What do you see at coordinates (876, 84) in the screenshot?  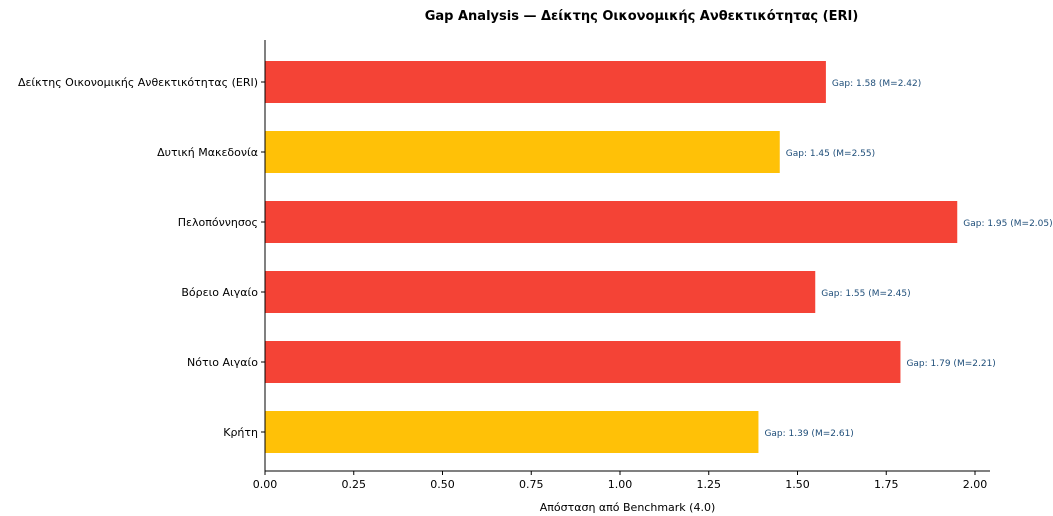 I see `data-label: Gap: 1.58 (M=2.42)` at bounding box center [876, 84].